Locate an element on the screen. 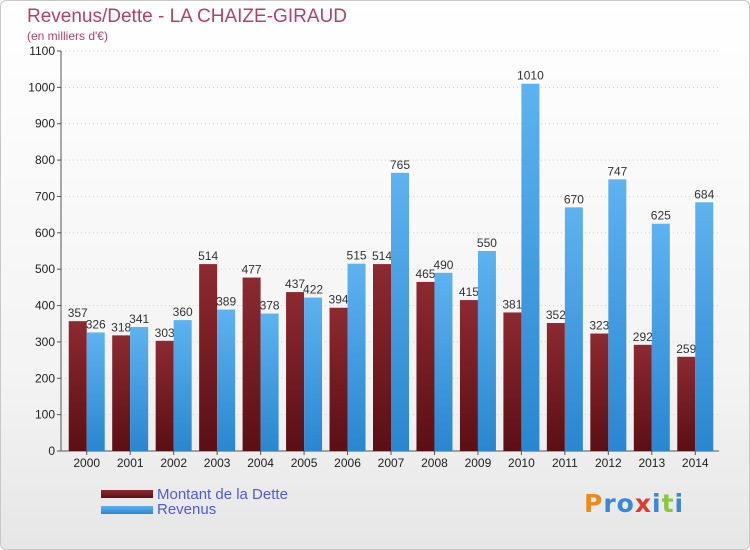 The image size is (750, 550). chart-subtitle: (en milliers d'€) is located at coordinates (67, 36).